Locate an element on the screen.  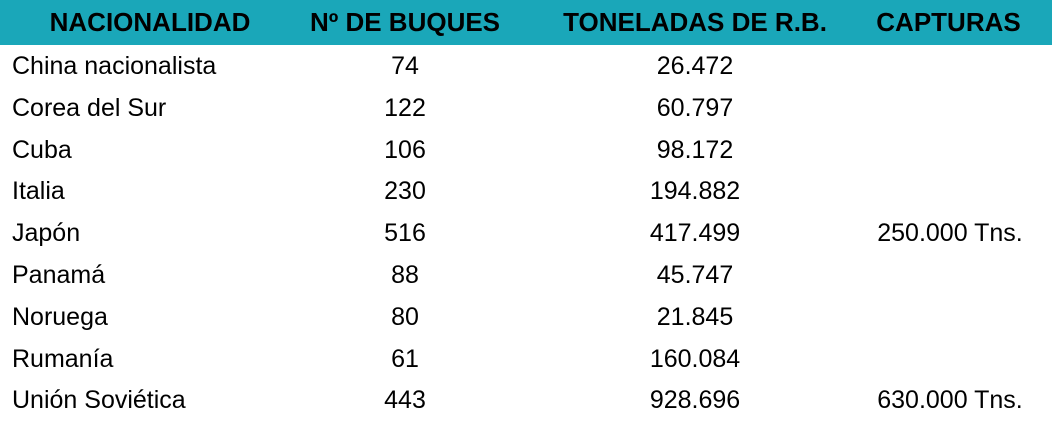
cell-nacionalidad: Panamá is located at coordinates (59, 275).